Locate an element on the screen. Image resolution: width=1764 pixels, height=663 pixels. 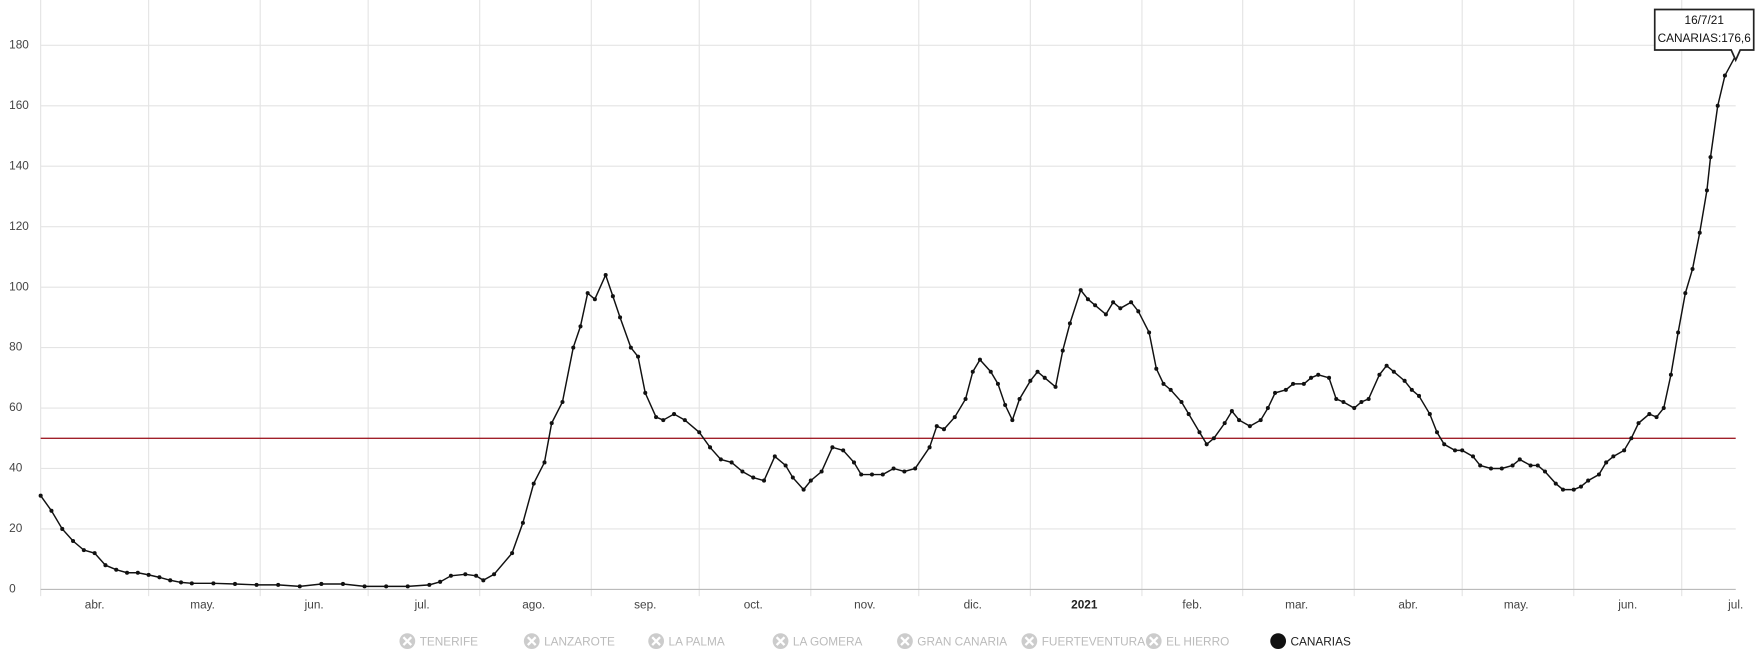
y-tick-label: 0 is located at coordinates (12, 589).